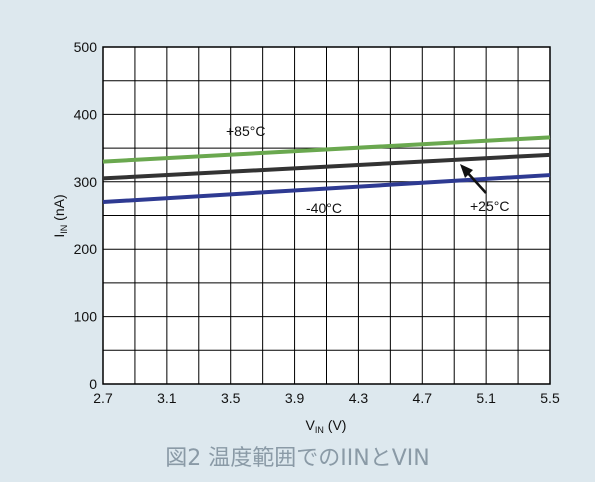 The height and width of the screenshot is (482, 595). I want to click on series-label-85: +85°C, so click(245, 131).